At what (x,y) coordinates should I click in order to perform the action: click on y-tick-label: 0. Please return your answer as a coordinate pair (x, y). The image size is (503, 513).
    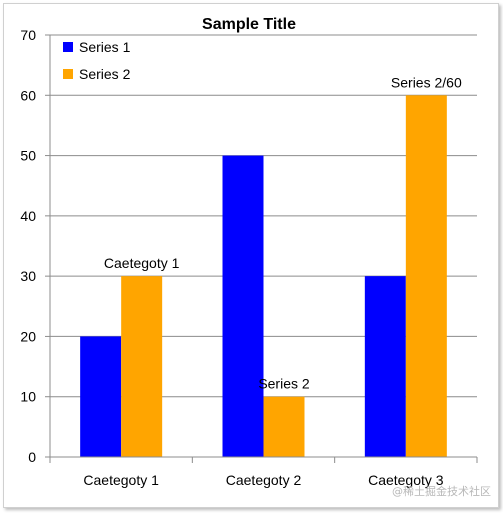
    Looking at the image, I should click on (32, 457).